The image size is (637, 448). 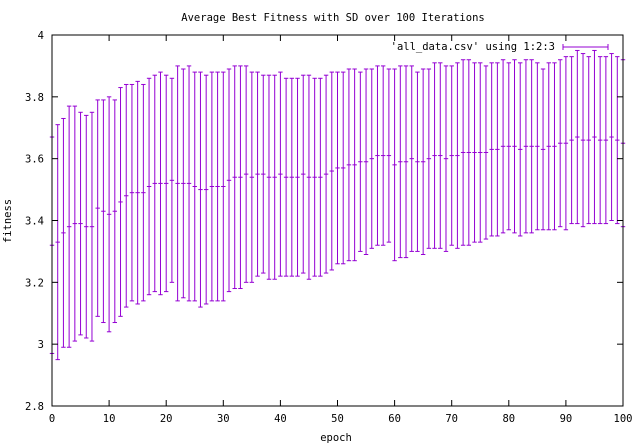 I want to click on x-tick-label: 90, so click(x=566, y=419).